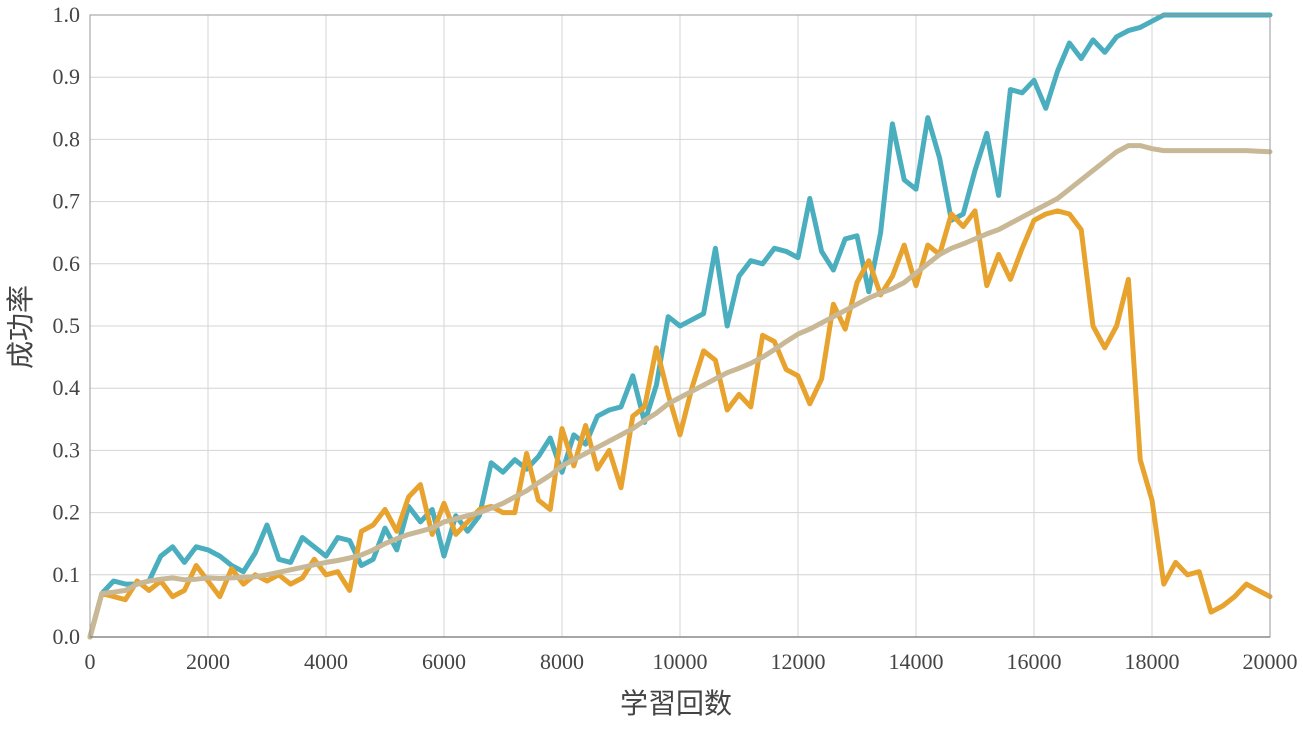 This screenshot has height=735, width=1303. What do you see at coordinates (67, 574) in the screenshot?
I see `y-tick-label: 0.1` at bounding box center [67, 574].